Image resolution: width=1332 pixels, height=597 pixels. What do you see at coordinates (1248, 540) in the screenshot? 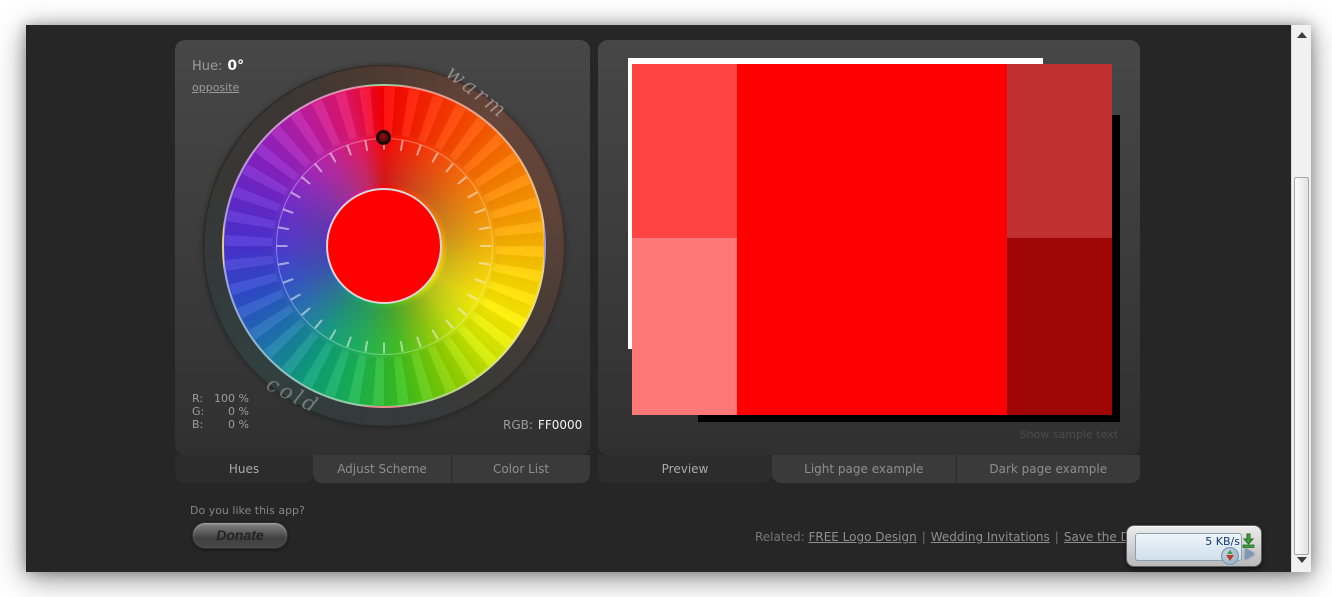
I see `download-arrow-icon` at bounding box center [1248, 540].